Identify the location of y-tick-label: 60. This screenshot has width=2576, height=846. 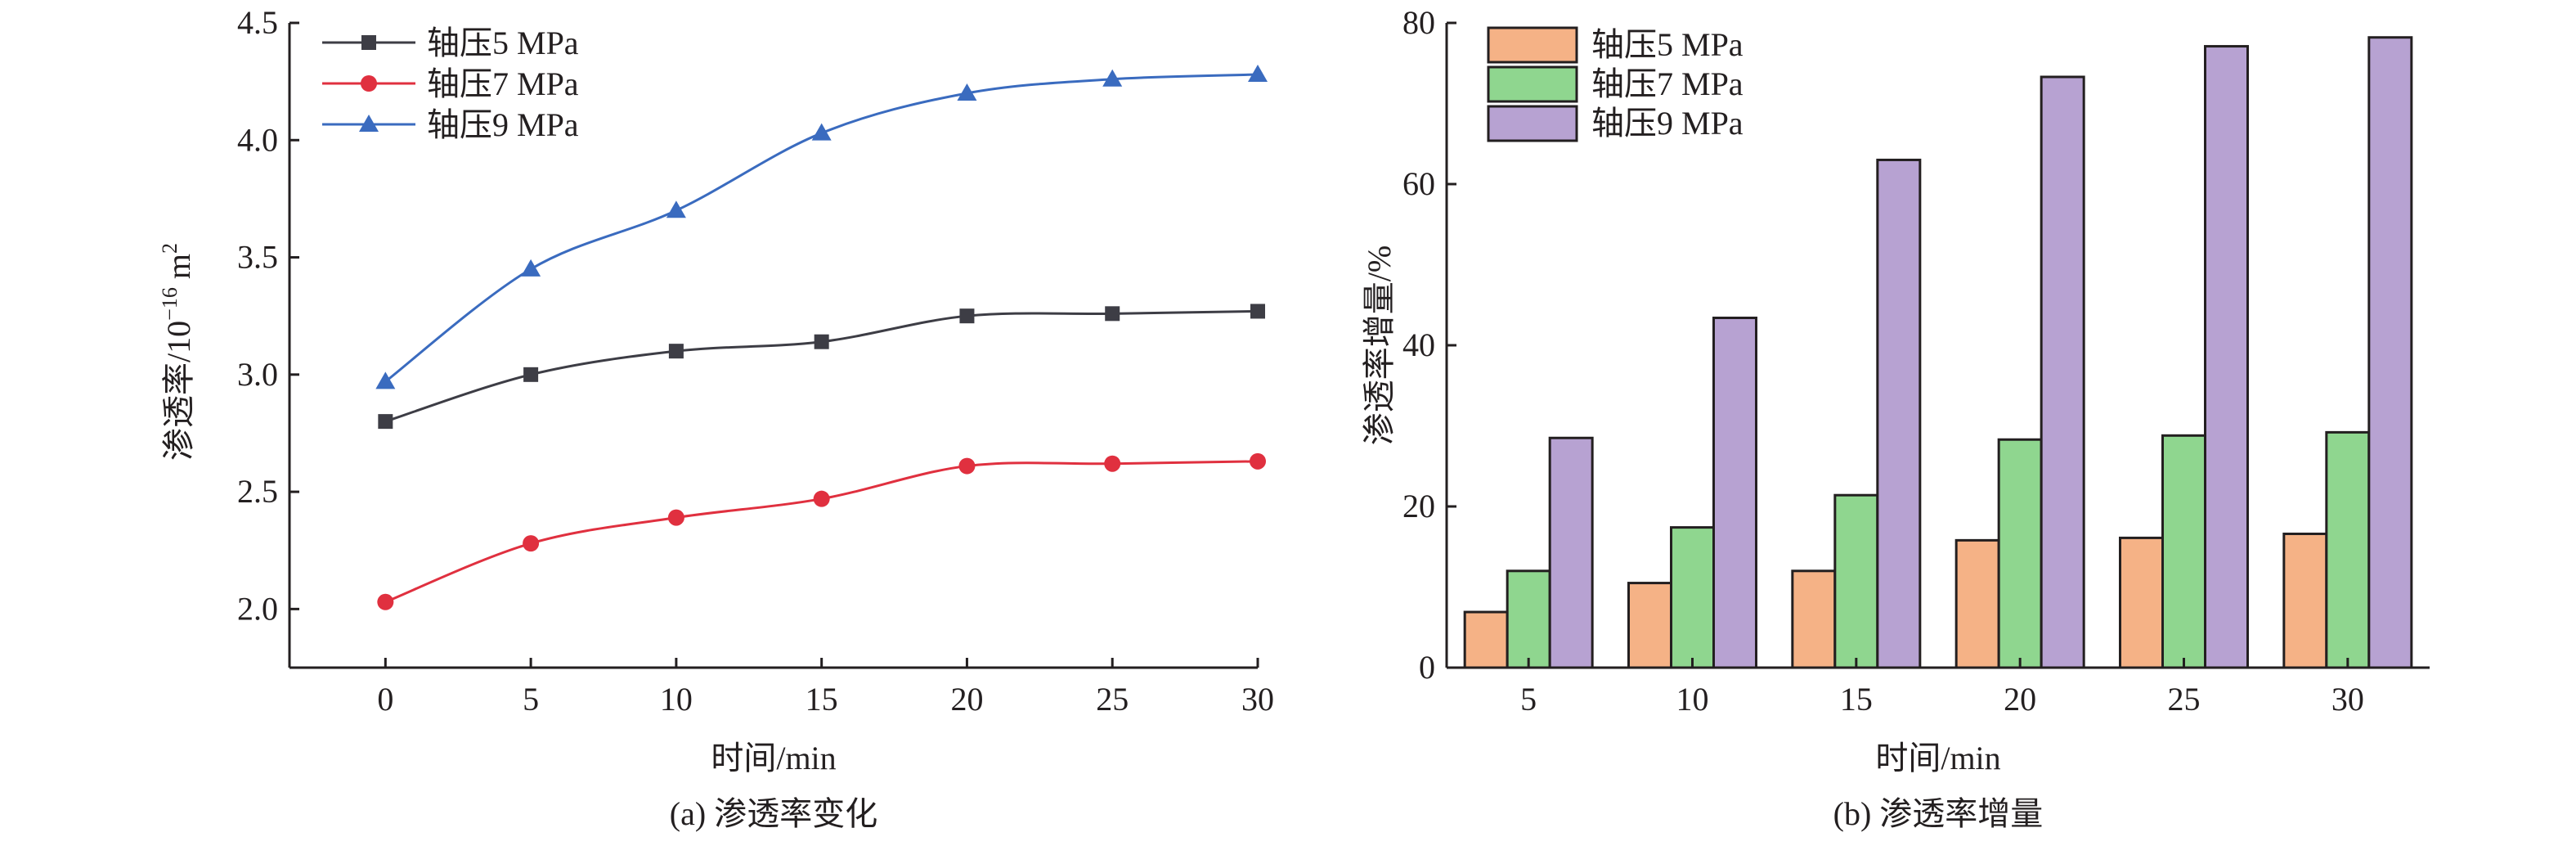
(1418, 184).